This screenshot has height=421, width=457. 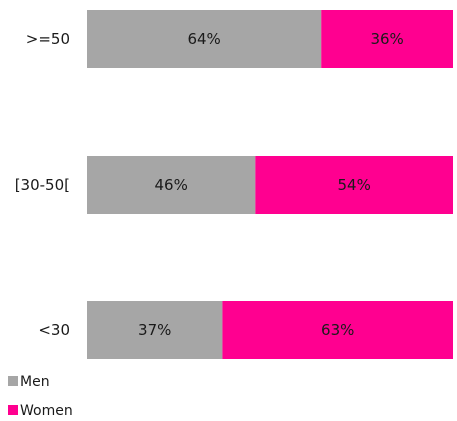 What do you see at coordinates (13, 381) in the screenshot?
I see `legend-swatch-men` at bounding box center [13, 381].